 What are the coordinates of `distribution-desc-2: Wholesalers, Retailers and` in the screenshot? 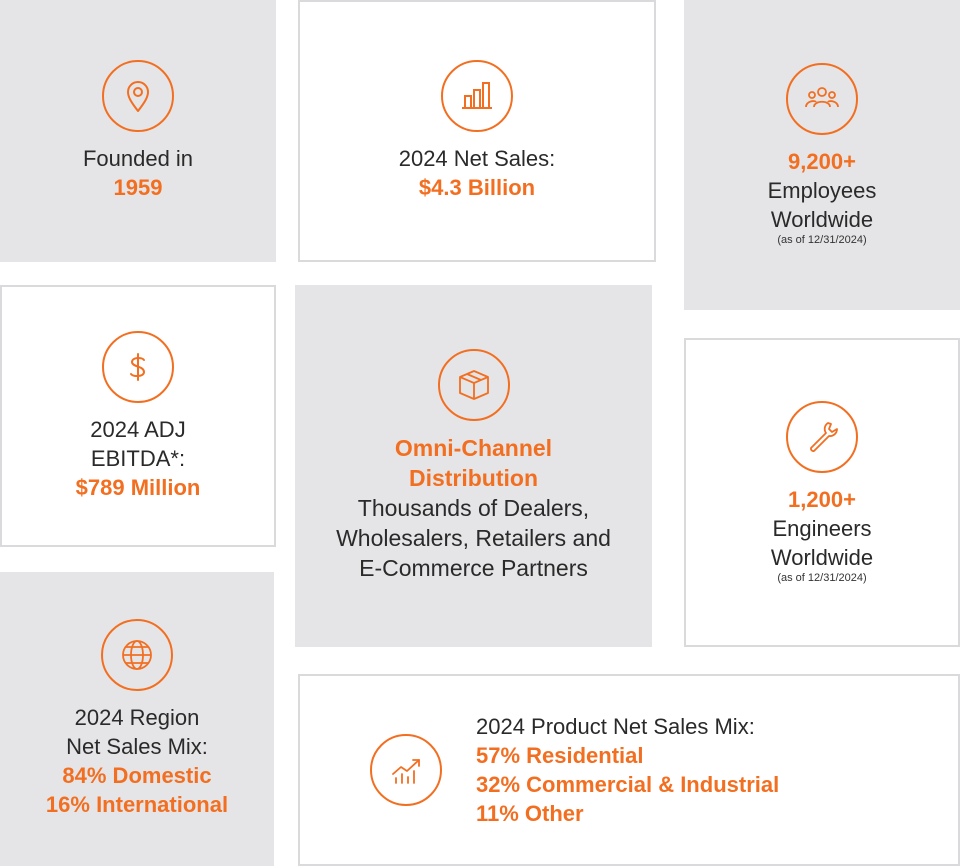 It's located at (473, 538).